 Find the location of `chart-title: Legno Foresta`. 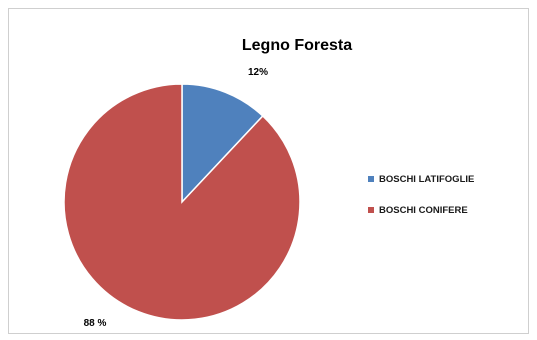

chart-title: Legno Foresta is located at coordinates (297, 45).